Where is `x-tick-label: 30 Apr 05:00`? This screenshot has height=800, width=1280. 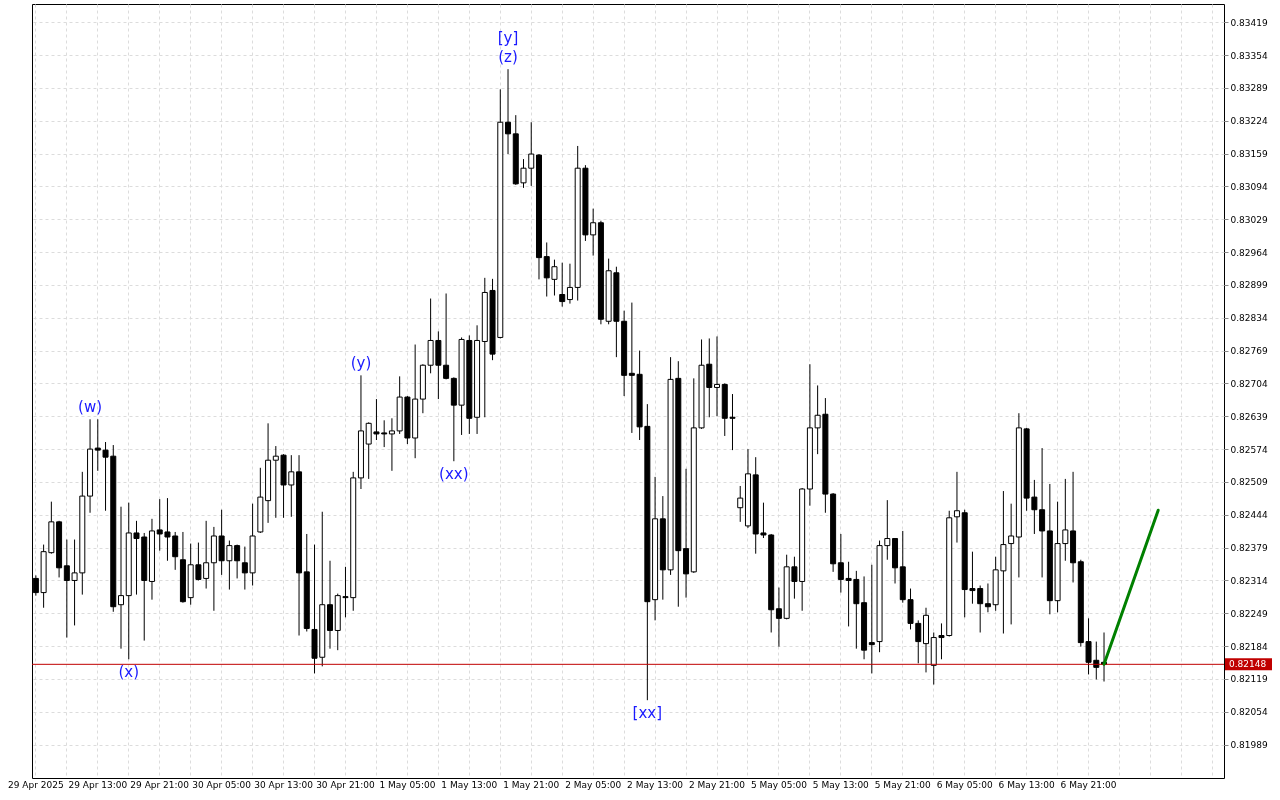
x-tick-label: 30 Apr 05:00 is located at coordinates (222, 784).